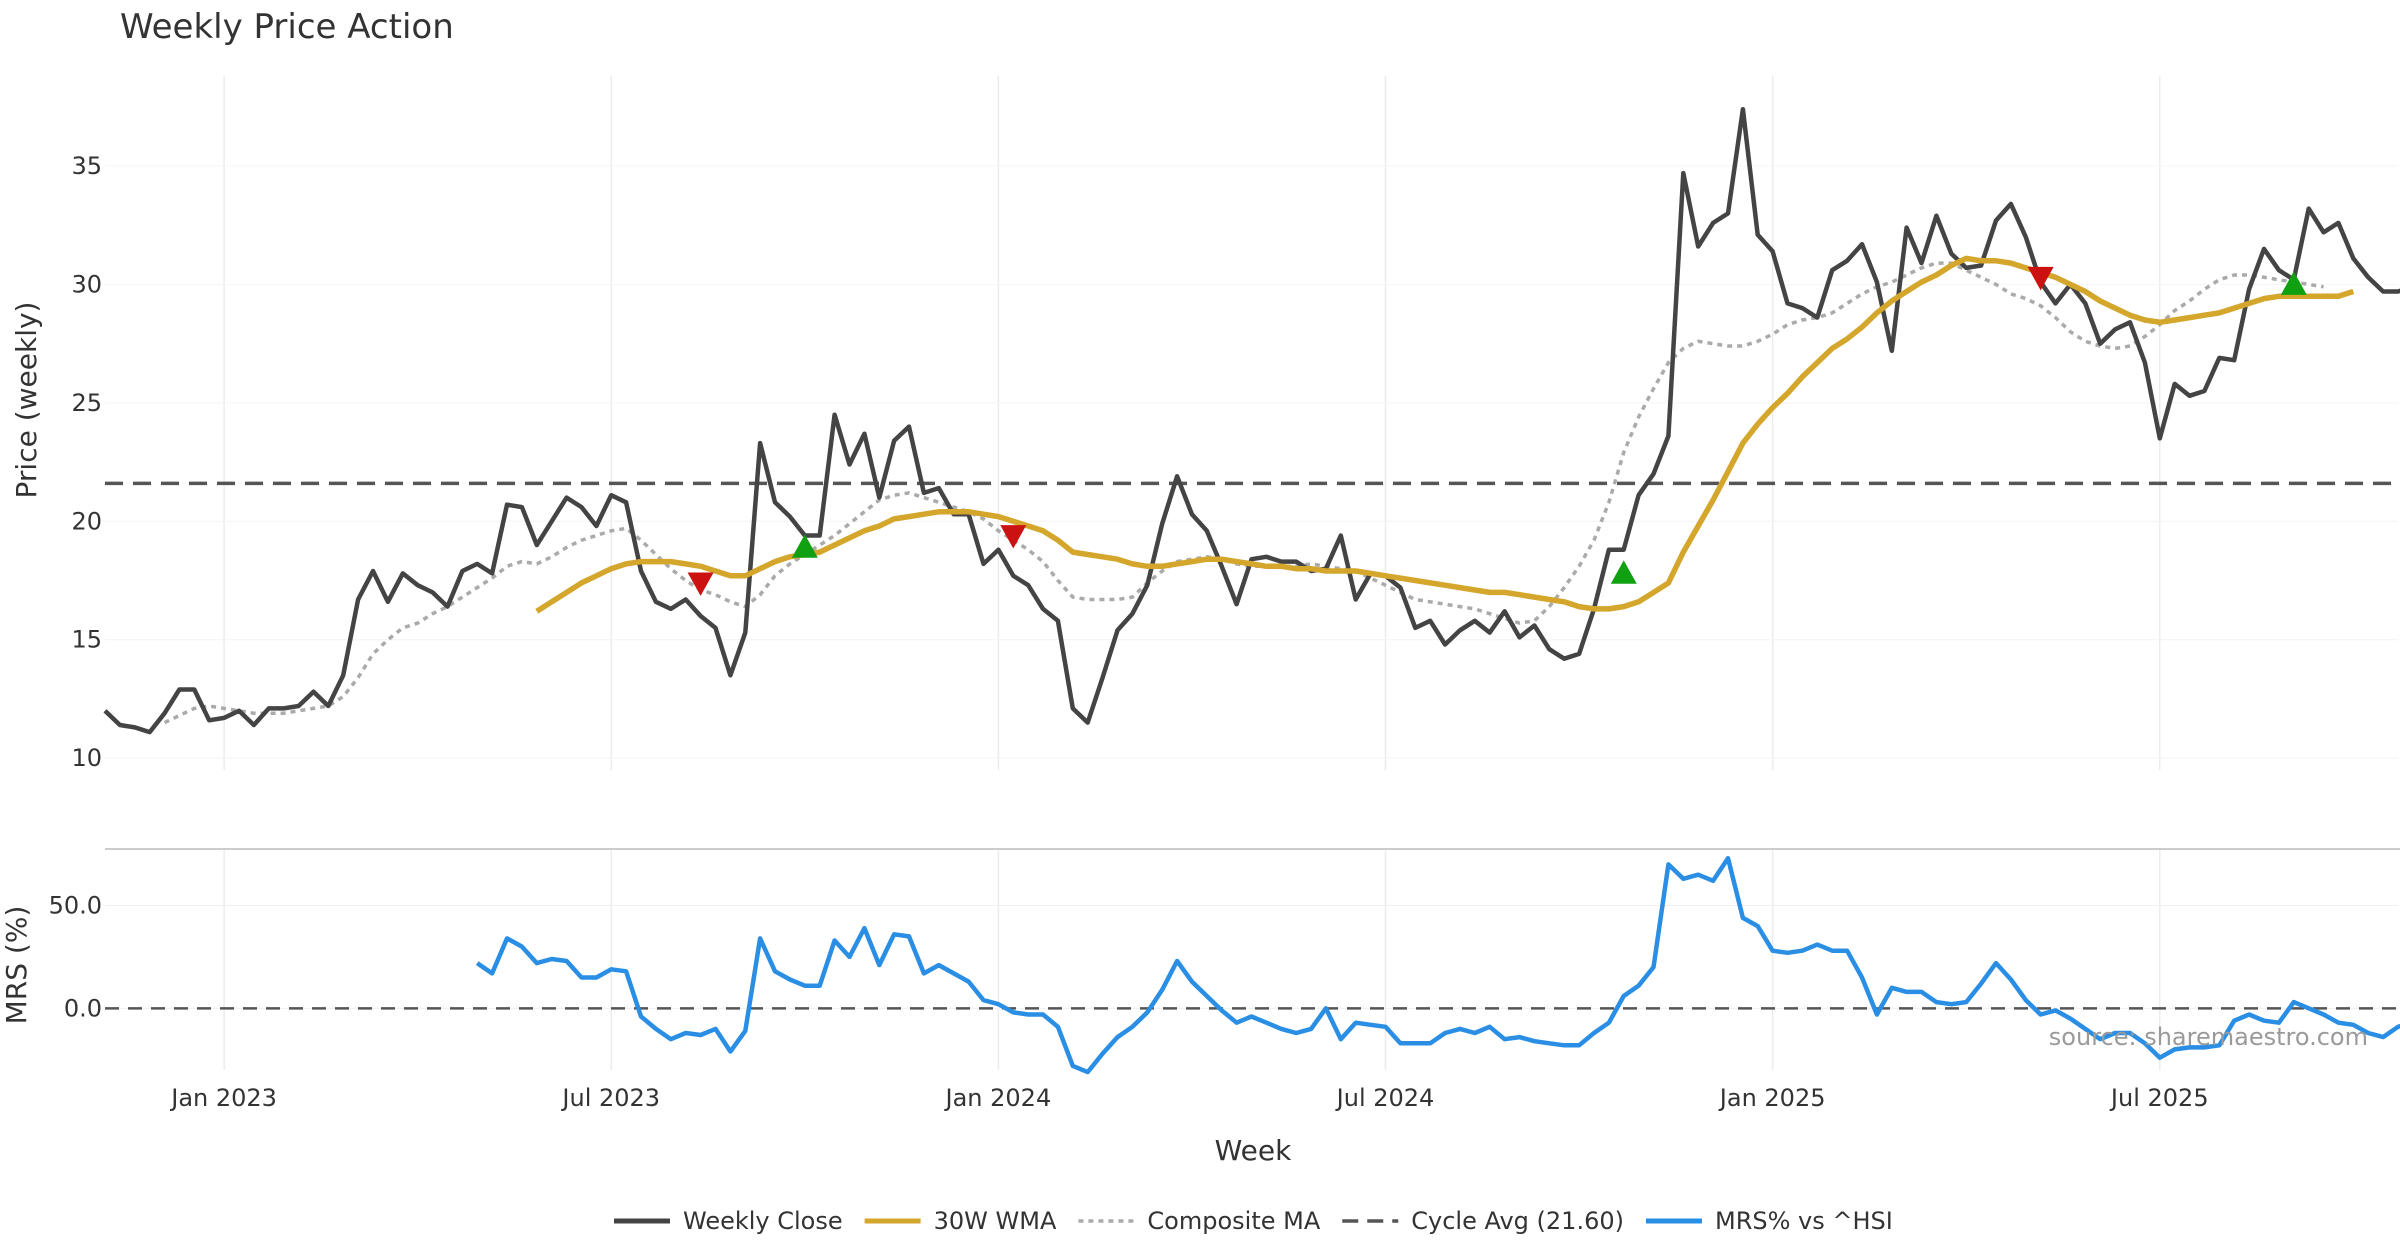  Describe the element at coordinates (86, 640) in the screenshot. I see `price-y-tick-label: 15` at that location.